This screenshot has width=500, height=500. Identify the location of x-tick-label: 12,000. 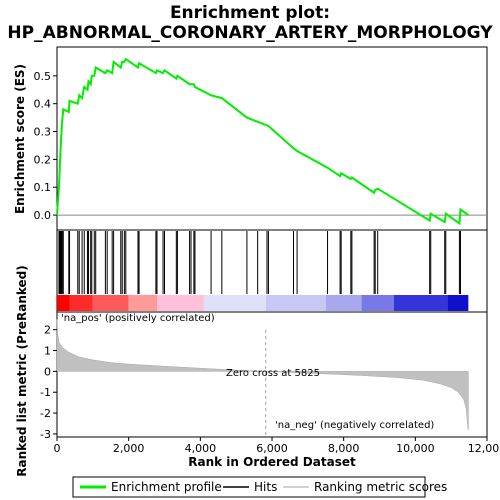
(484, 448).